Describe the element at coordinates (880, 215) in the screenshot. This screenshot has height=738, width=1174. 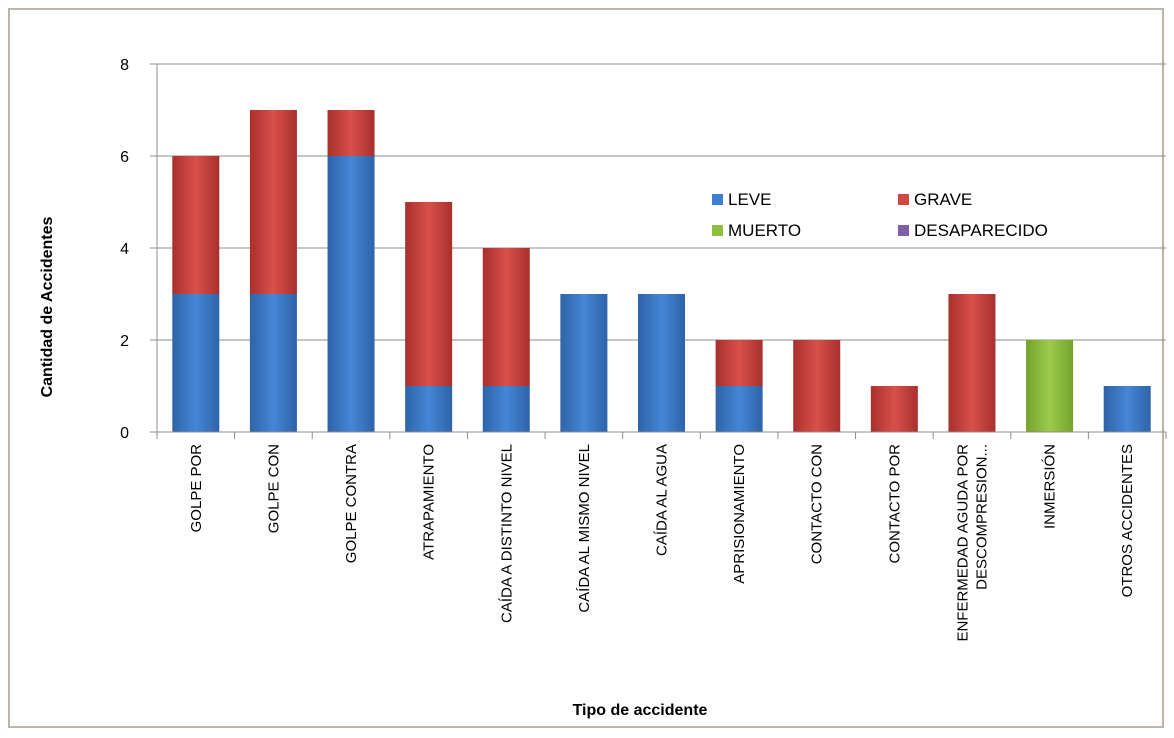
I see `legend: LEVE GRAVE MUERTO DESAPARECIDO` at that location.